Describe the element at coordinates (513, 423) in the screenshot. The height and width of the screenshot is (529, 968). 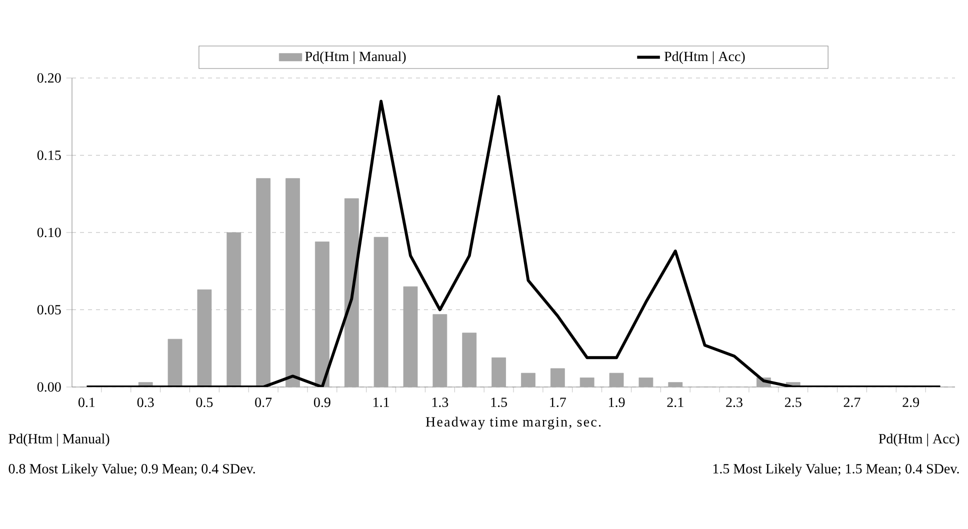
I see `x-axis-title: Headway time margin, sec.` at that location.